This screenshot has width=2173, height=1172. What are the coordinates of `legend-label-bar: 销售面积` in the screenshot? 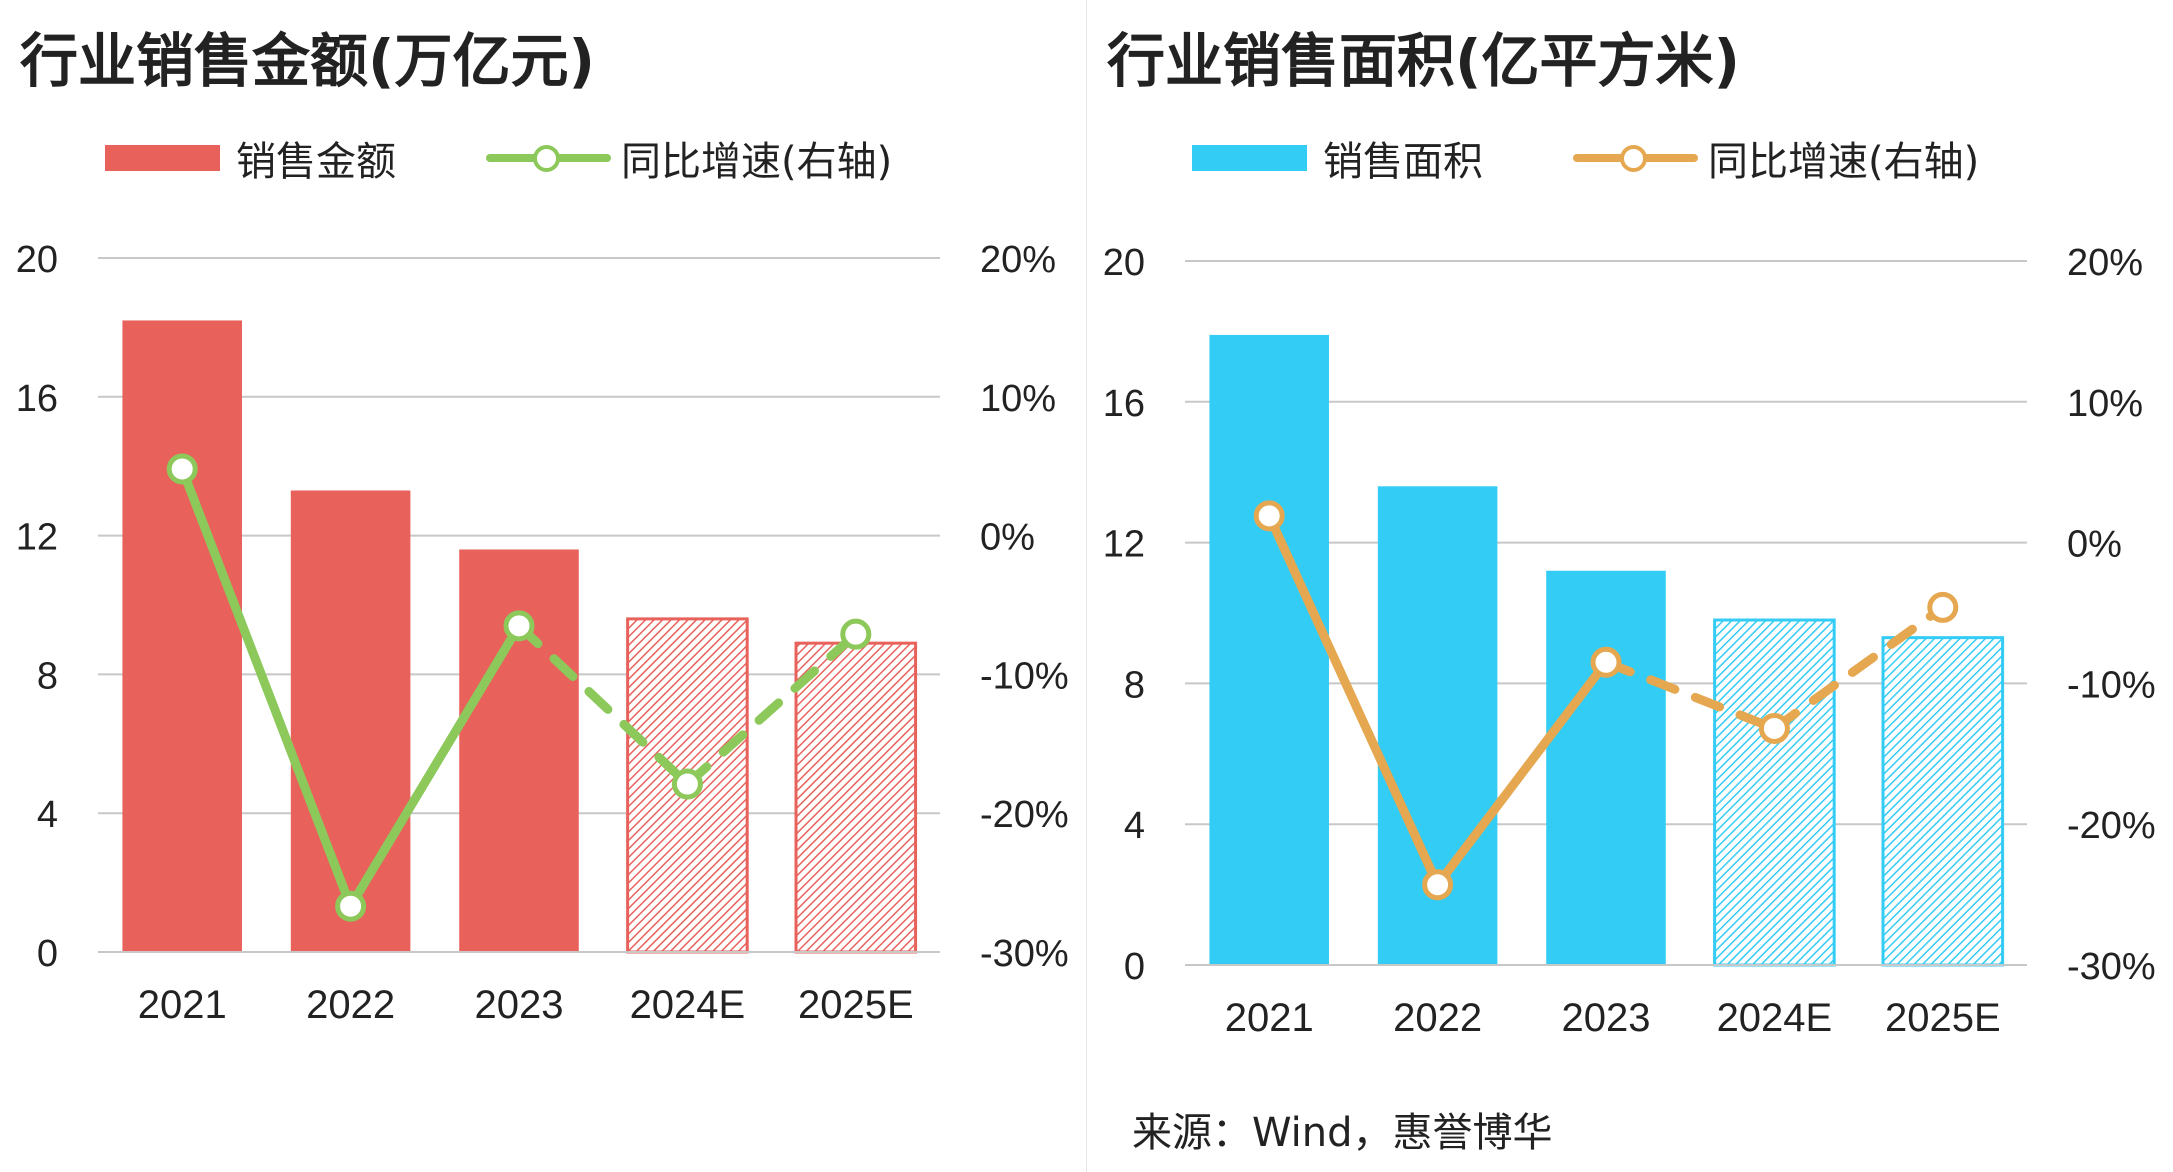 It's located at (1403, 162).